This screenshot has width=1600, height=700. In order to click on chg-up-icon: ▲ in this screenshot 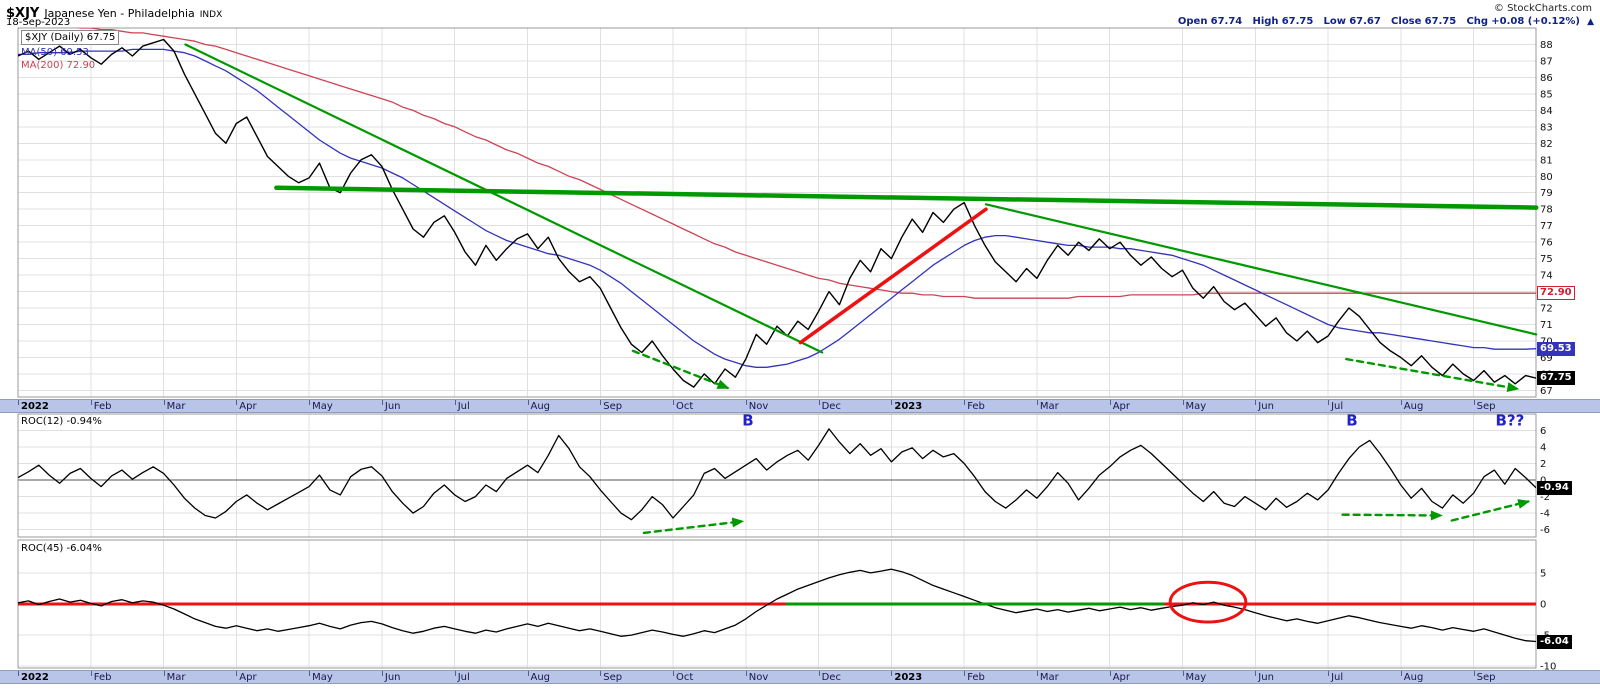, I will do `click(1590, 22)`.